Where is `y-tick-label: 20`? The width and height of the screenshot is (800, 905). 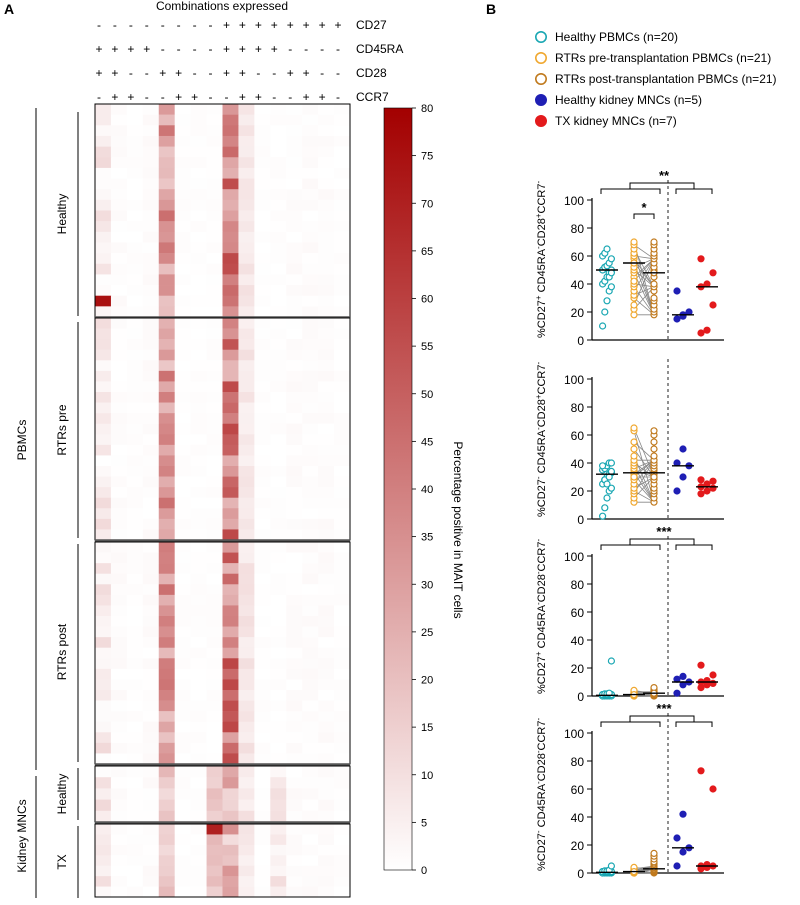 y-tick-label: 20 is located at coordinates (578, 669).